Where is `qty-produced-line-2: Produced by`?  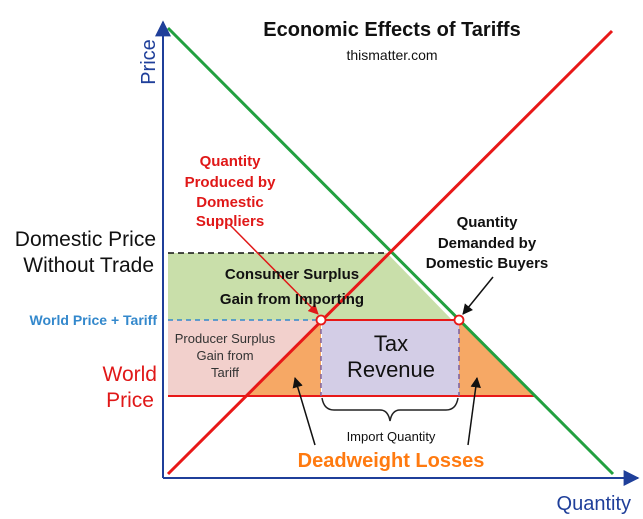
qty-produced-line-2: Produced by is located at coordinates (231, 182).